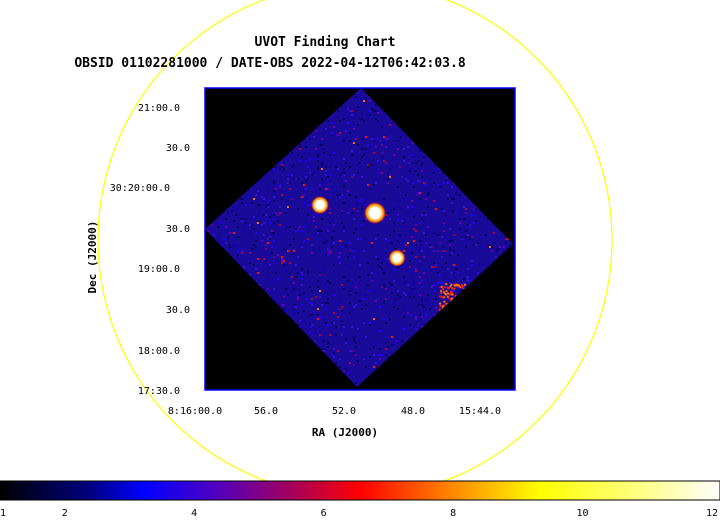 This screenshot has height=525, width=720. What do you see at coordinates (325, 42) in the screenshot?
I see `chart-title: UVOT Finding Chart` at bounding box center [325, 42].